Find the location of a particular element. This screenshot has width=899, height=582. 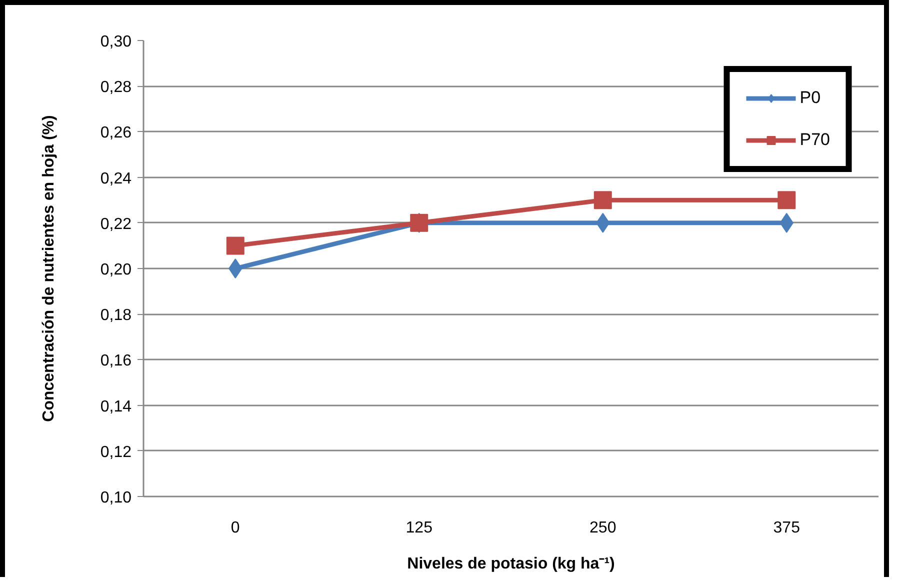

legend-label: P0 is located at coordinates (810, 98).